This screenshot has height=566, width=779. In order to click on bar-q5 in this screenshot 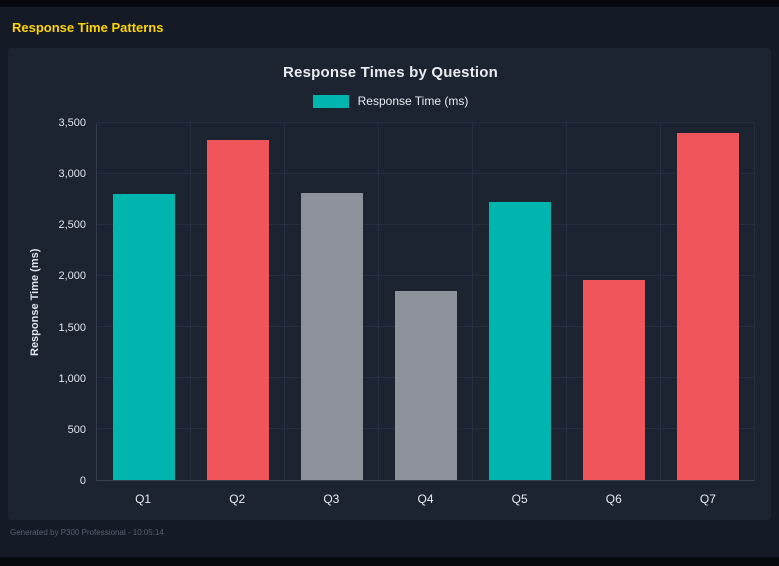, I will do `click(520, 340)`.